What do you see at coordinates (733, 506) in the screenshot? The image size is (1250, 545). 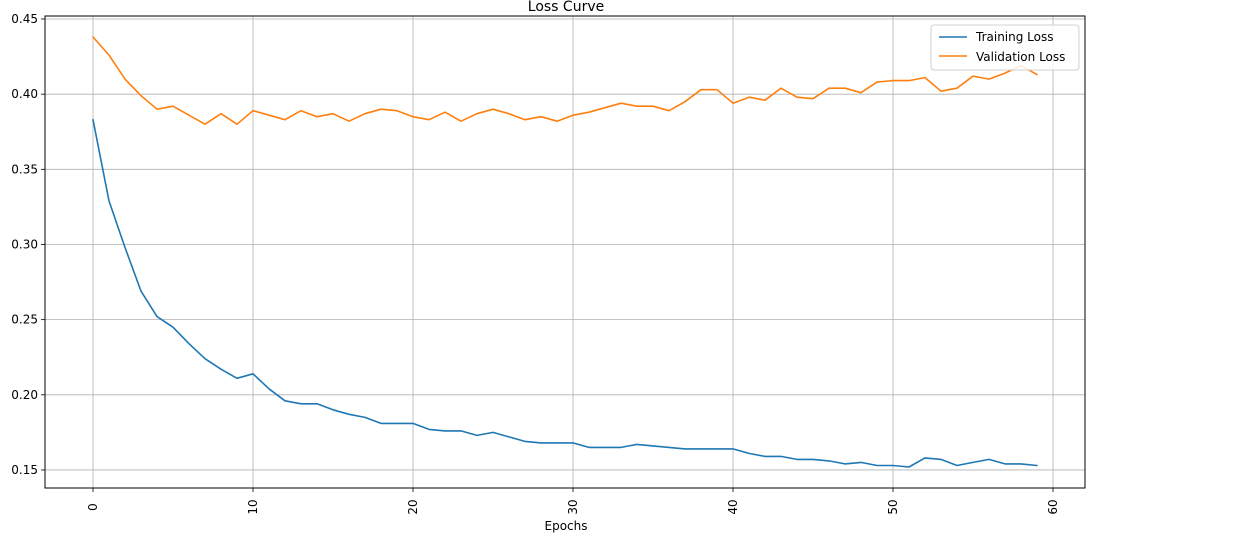 I see `x-tick-label: 40` at bounding box center [733, 506].